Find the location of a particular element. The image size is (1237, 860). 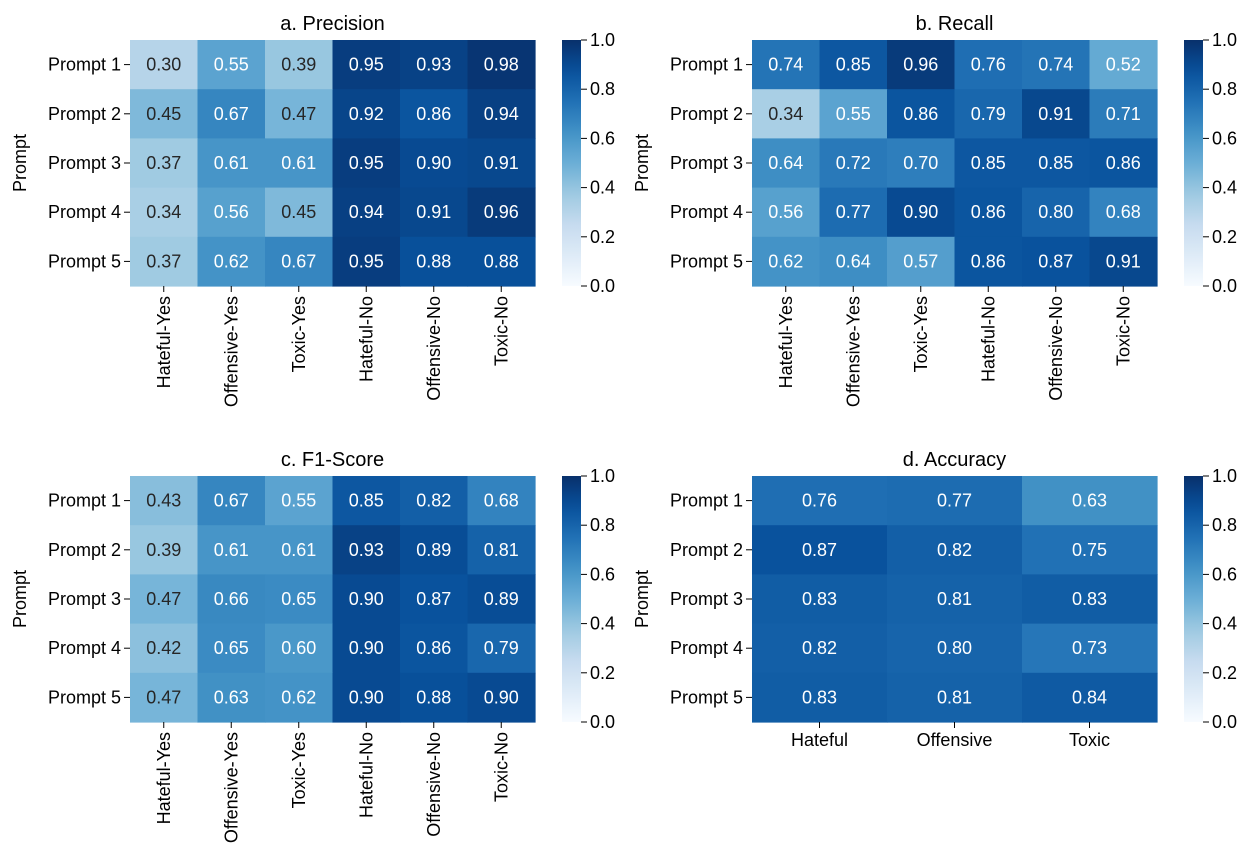

data-label: 0.56 is located at coordinates (785, 212).